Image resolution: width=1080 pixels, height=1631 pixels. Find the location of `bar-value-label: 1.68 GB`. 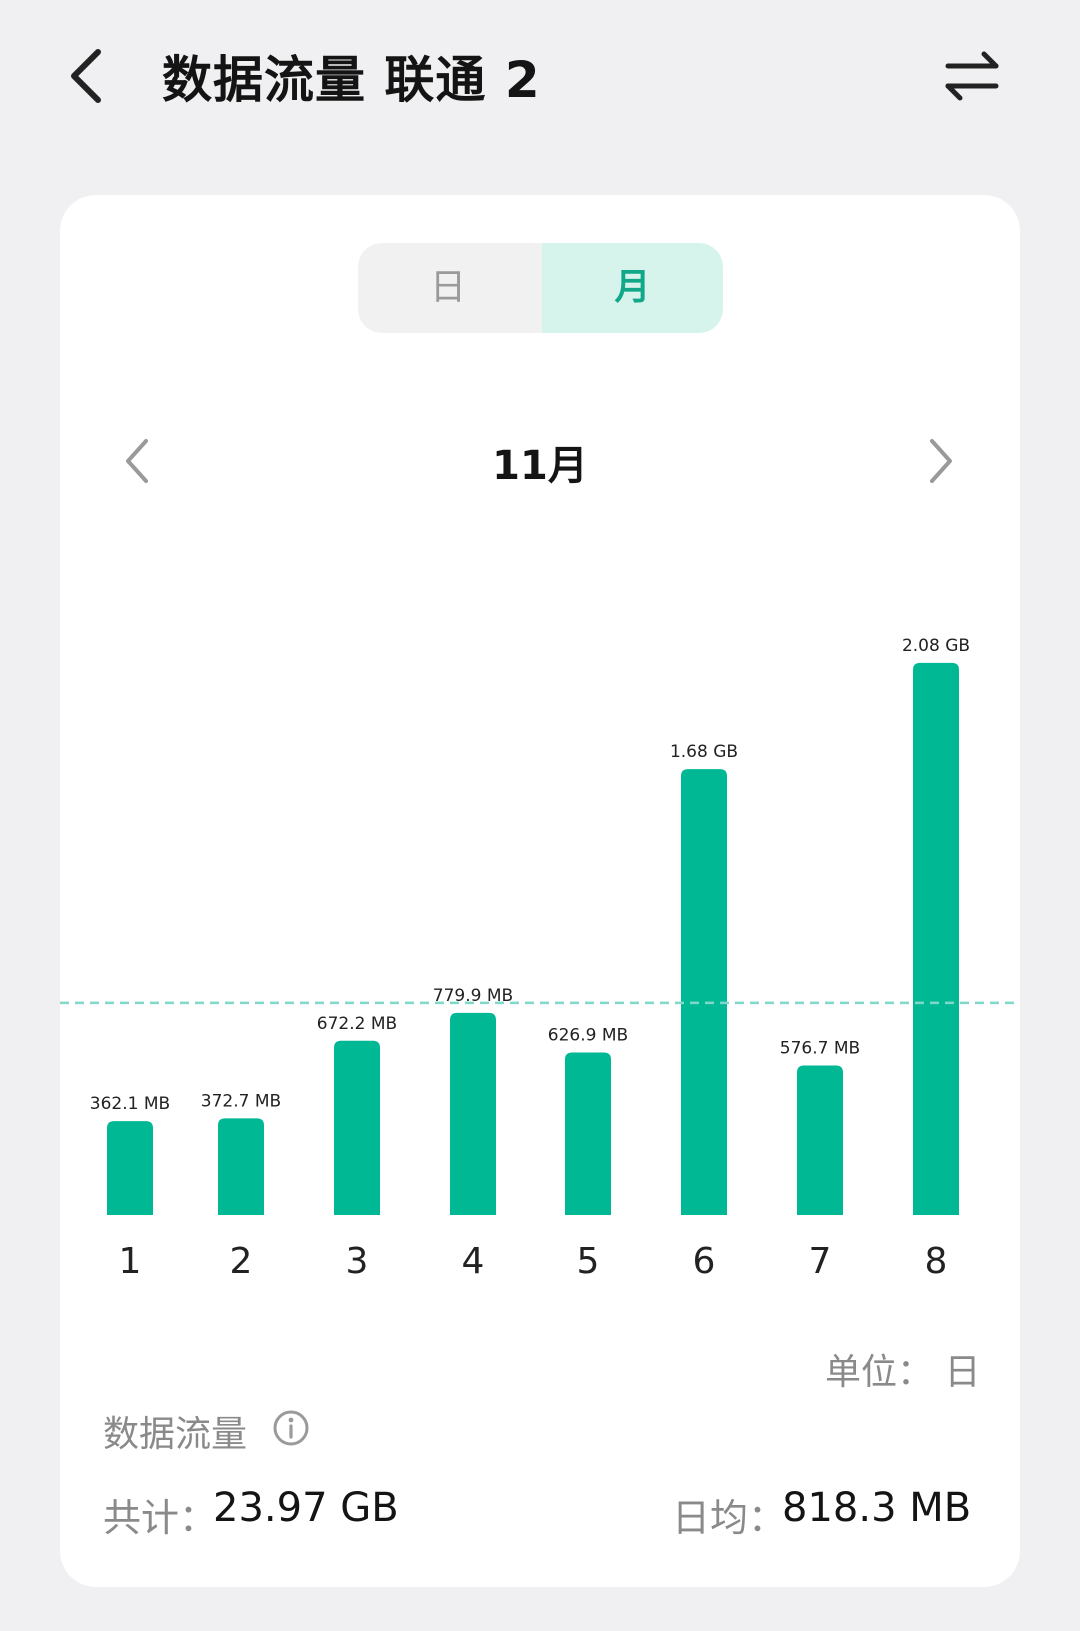

bar-value-label: 1.68 GB is located at coordinates (704, 752).